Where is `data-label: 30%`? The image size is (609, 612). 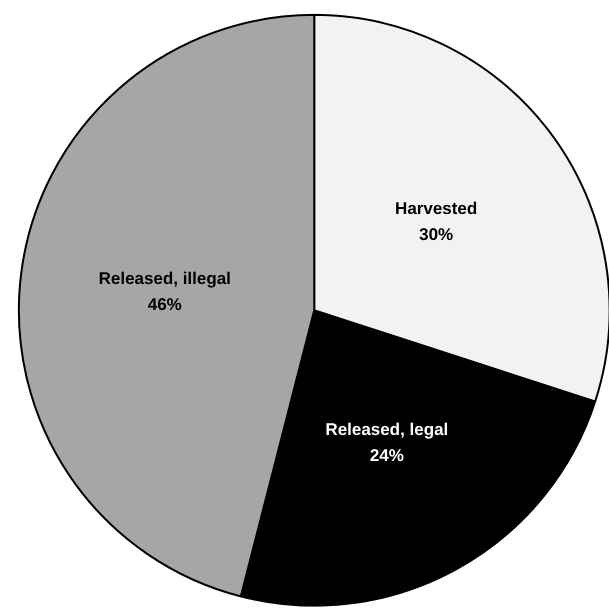
data-label: 30% is located at coordinates (436, 234).